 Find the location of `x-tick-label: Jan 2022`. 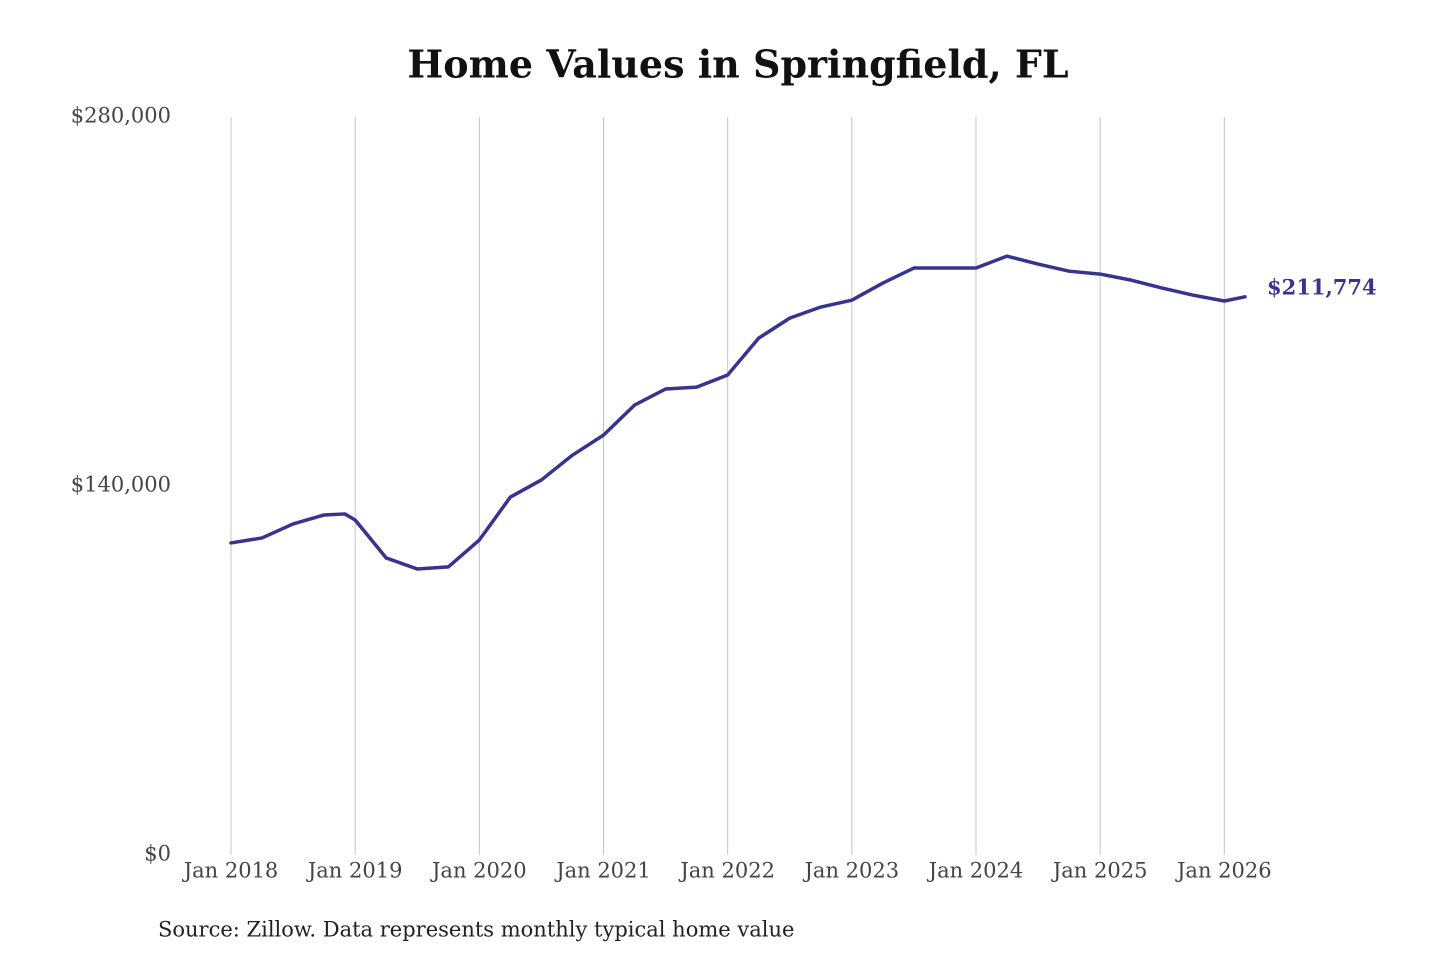

x-tick-label: Jan 2022 is located at coordinates (726, 871).